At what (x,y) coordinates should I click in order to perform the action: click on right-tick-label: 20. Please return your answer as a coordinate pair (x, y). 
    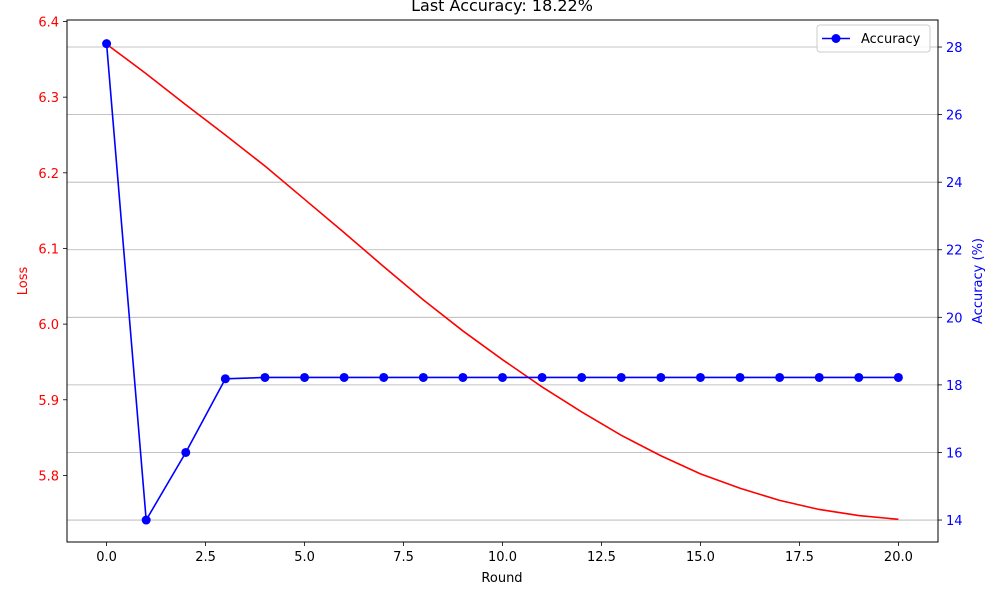
    Looking at the image, I should click on (954, 318).